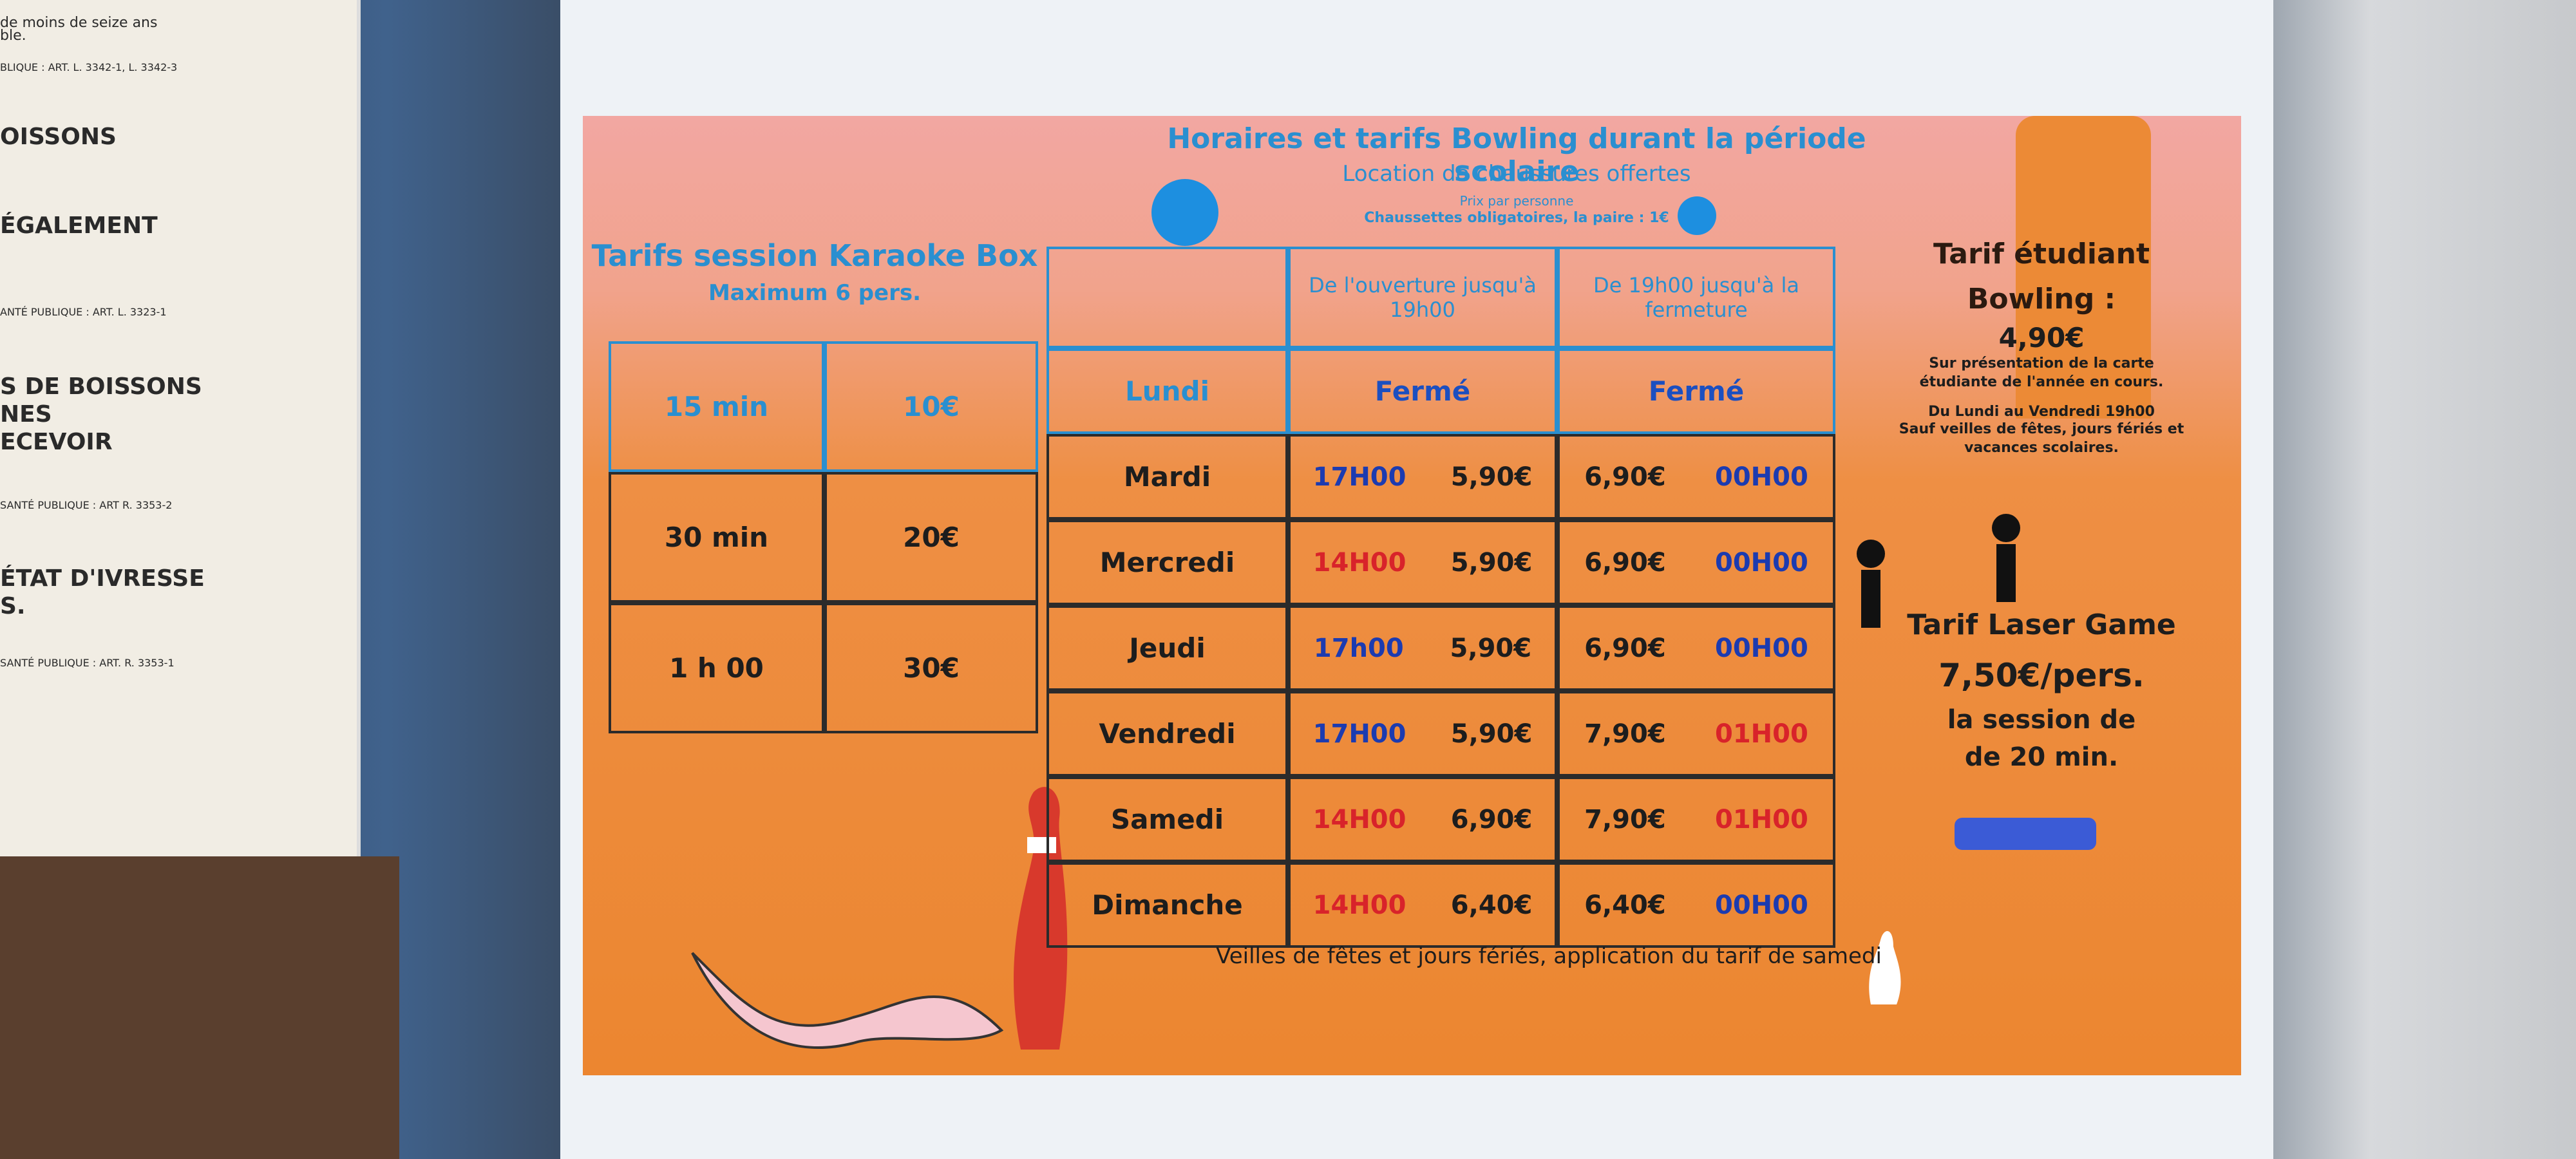  I want to click on notice-line: SANTÉ PUBLIQUE : ART R. 3353-2, so click(87, 505).